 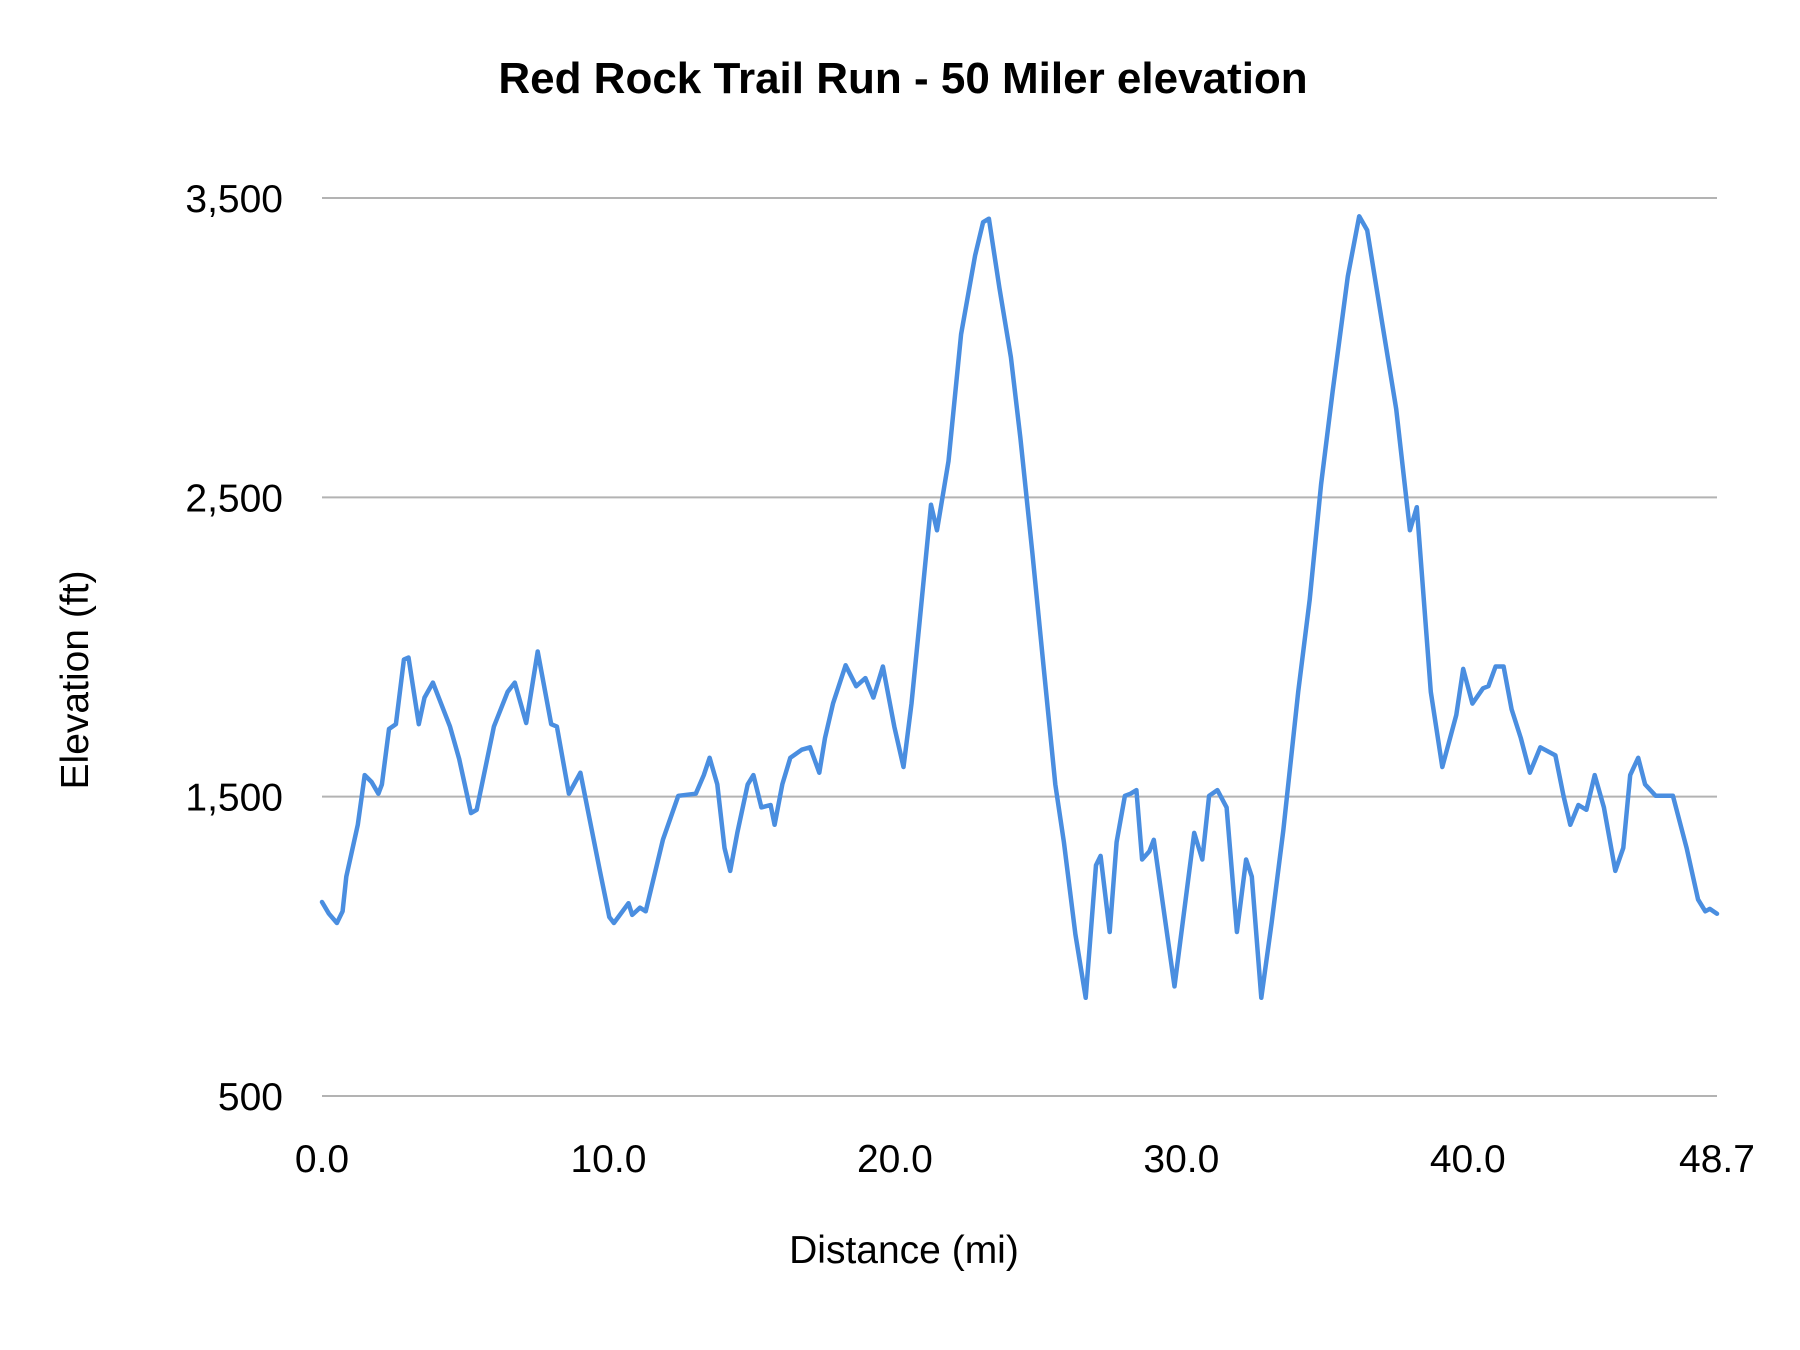 What do you see at coordinates (1717, 1159) in the screenshot?
I see `x-tick-label: 48.7` at bounding box center [1717, 1159].